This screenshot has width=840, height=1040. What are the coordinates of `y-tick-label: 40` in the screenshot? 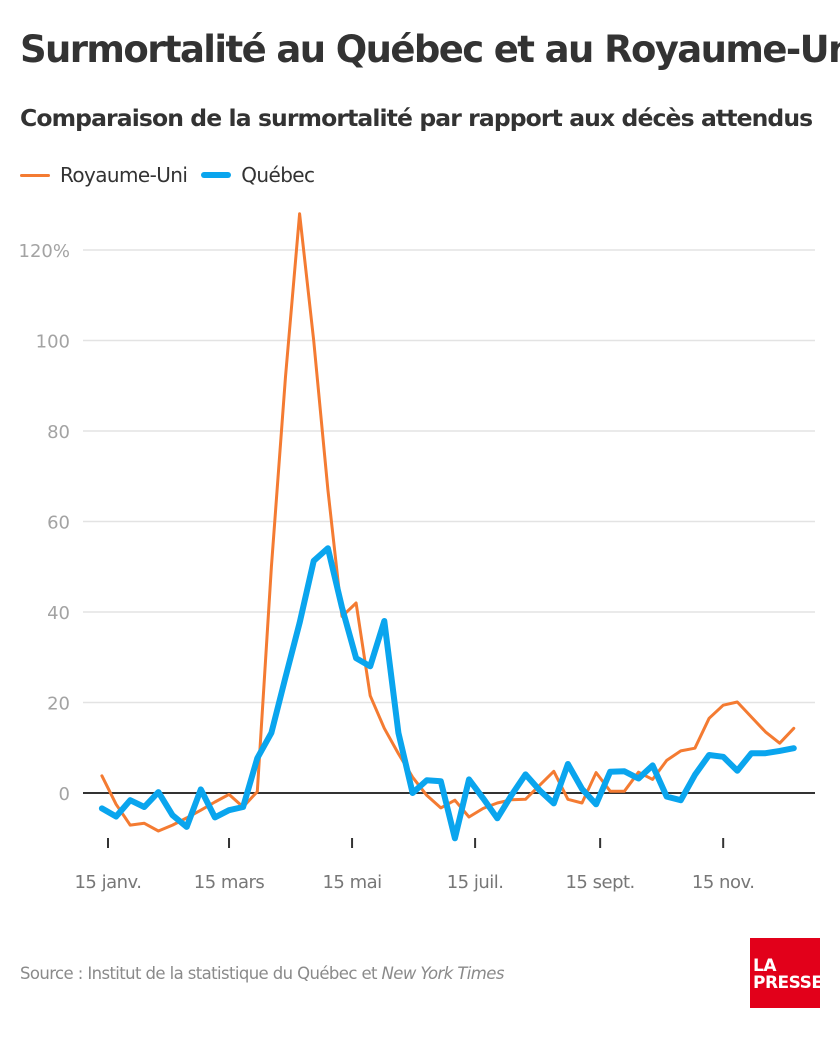 It's located at (58, 613).